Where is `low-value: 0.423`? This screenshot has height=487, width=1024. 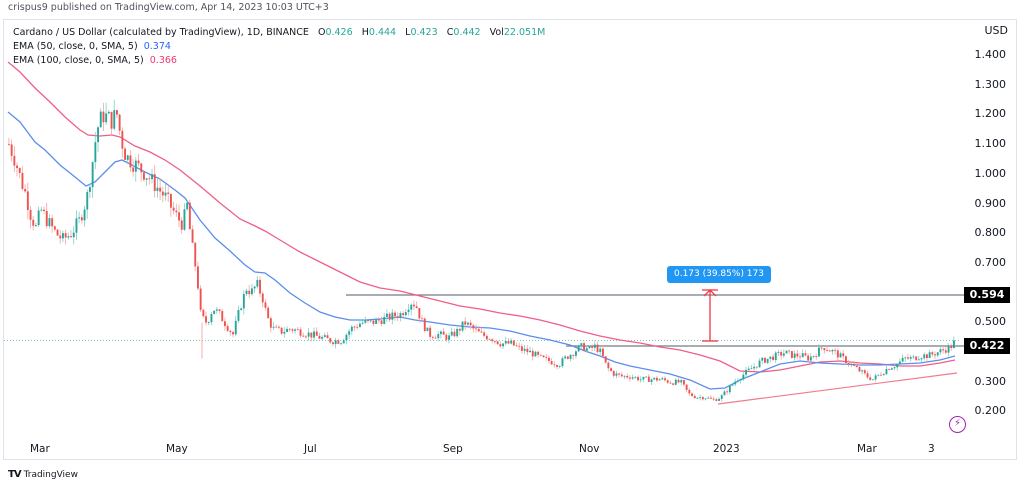
low-value: 0.423 is located at coordinates (424, 32).